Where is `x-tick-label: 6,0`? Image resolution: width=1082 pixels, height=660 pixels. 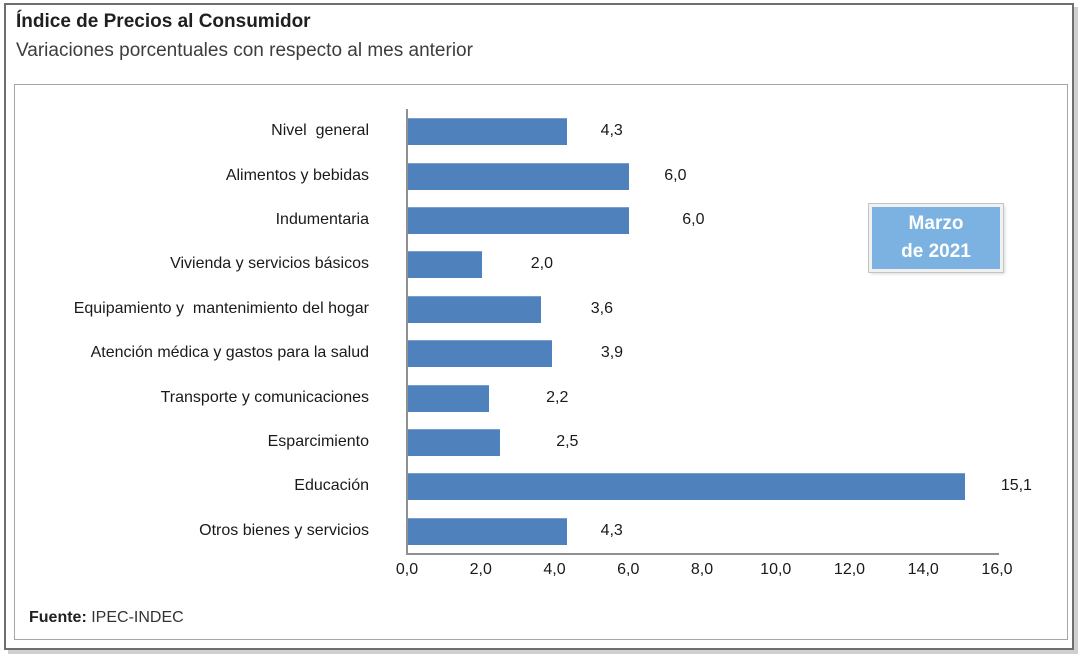 x-tick-label: 6,0 is located at coordinates (628, 569).